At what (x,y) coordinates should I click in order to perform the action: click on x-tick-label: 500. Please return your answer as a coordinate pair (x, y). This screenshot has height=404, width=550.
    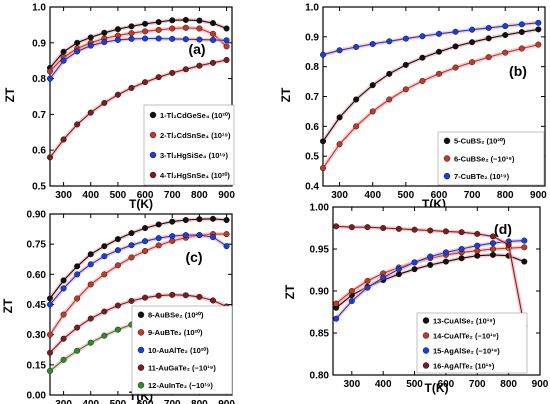
    Looking at the image, I should click on (118, 401).